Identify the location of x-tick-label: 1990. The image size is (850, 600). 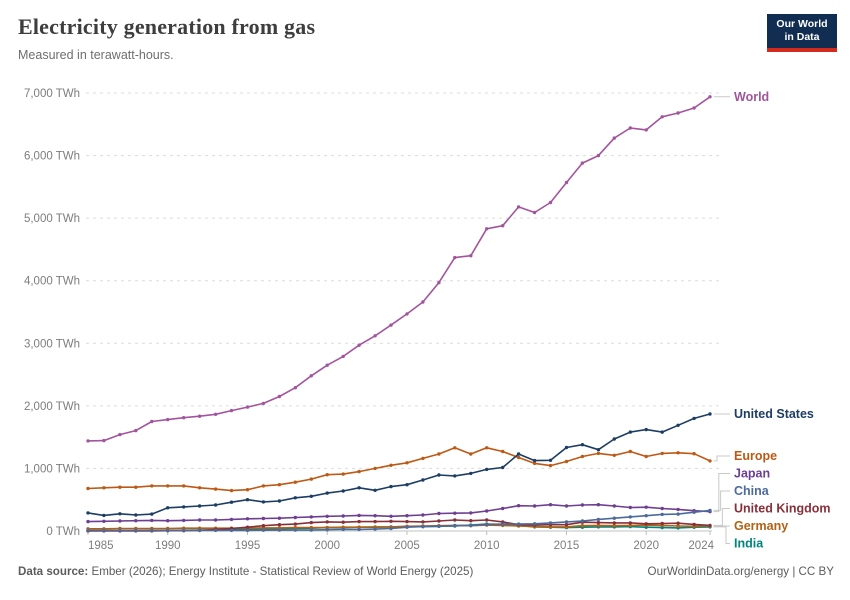
(168, 546).